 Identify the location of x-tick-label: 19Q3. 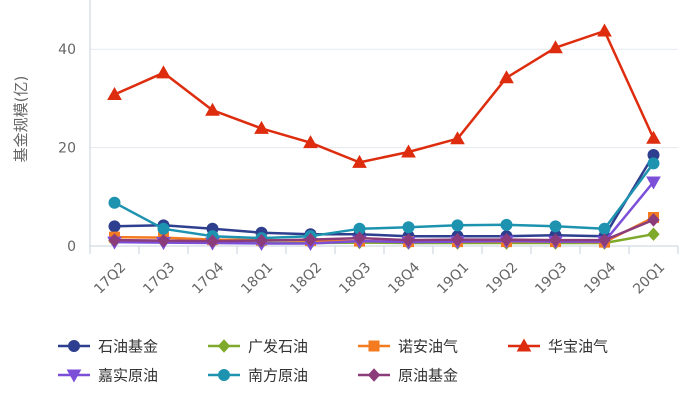
(551, 278).